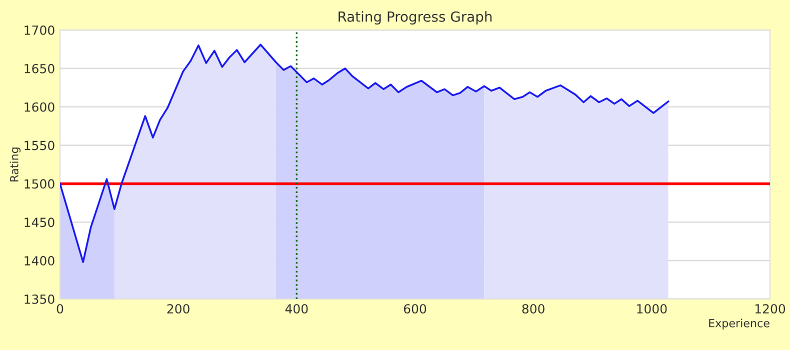  I want to click on y-tick-label: 1400, so click(39, 261).